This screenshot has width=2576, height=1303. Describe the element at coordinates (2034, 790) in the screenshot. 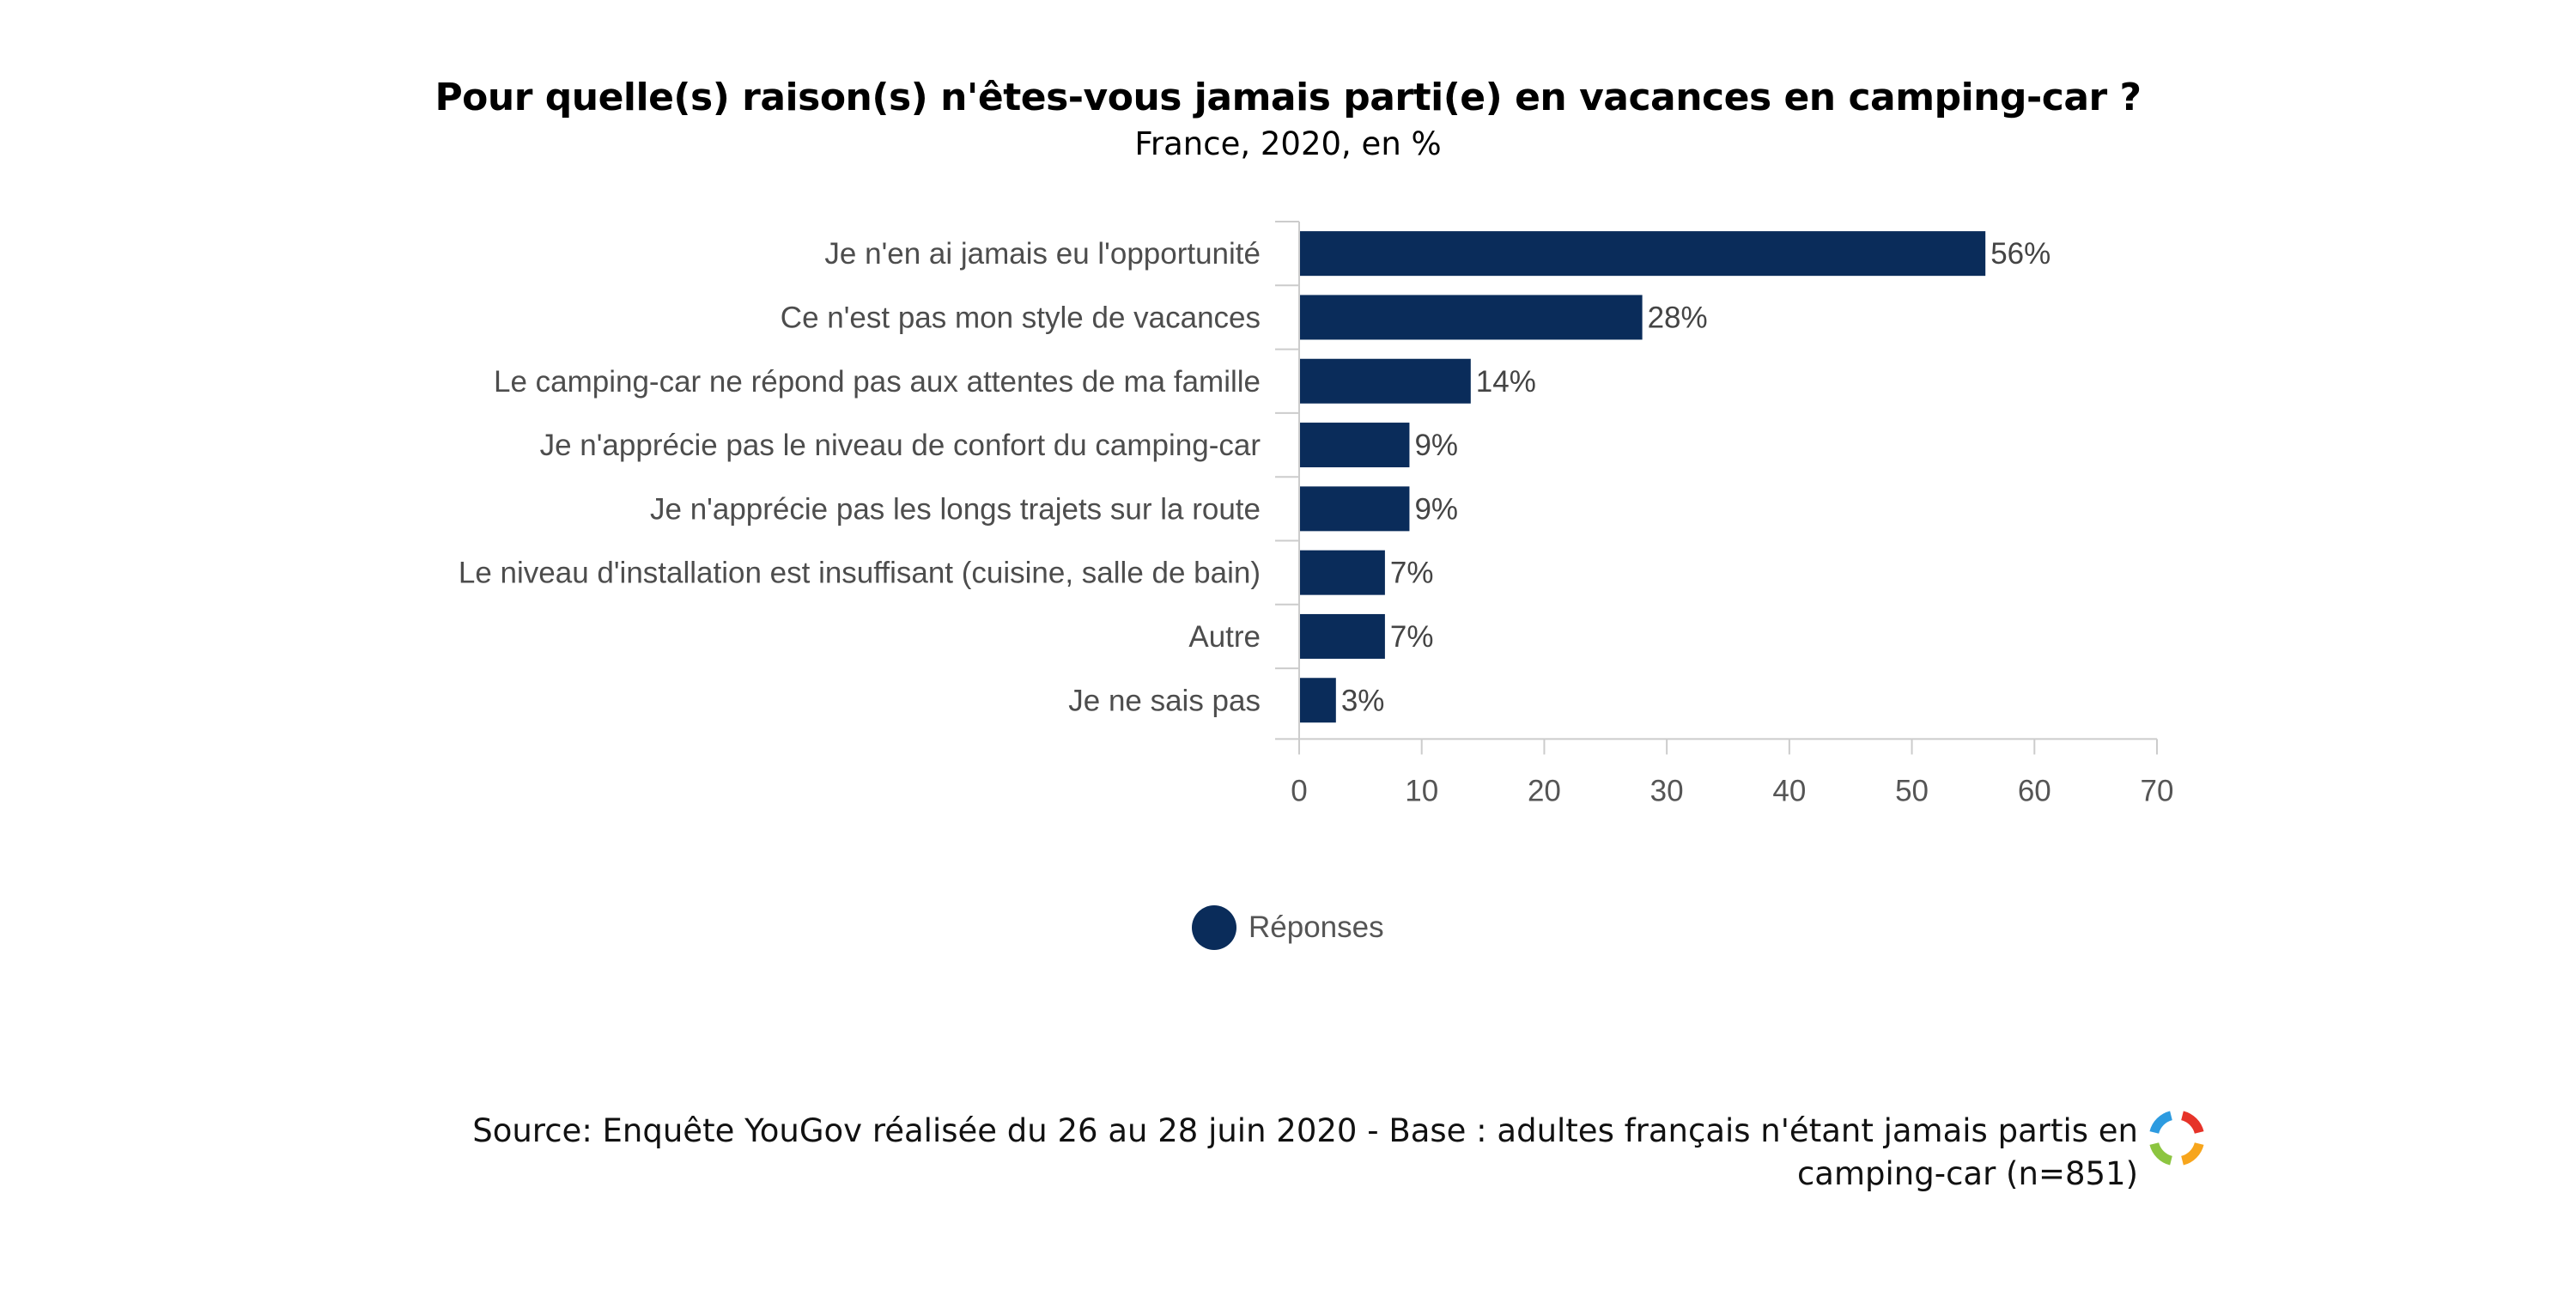

I see `x-tick-label: 60` at that location.